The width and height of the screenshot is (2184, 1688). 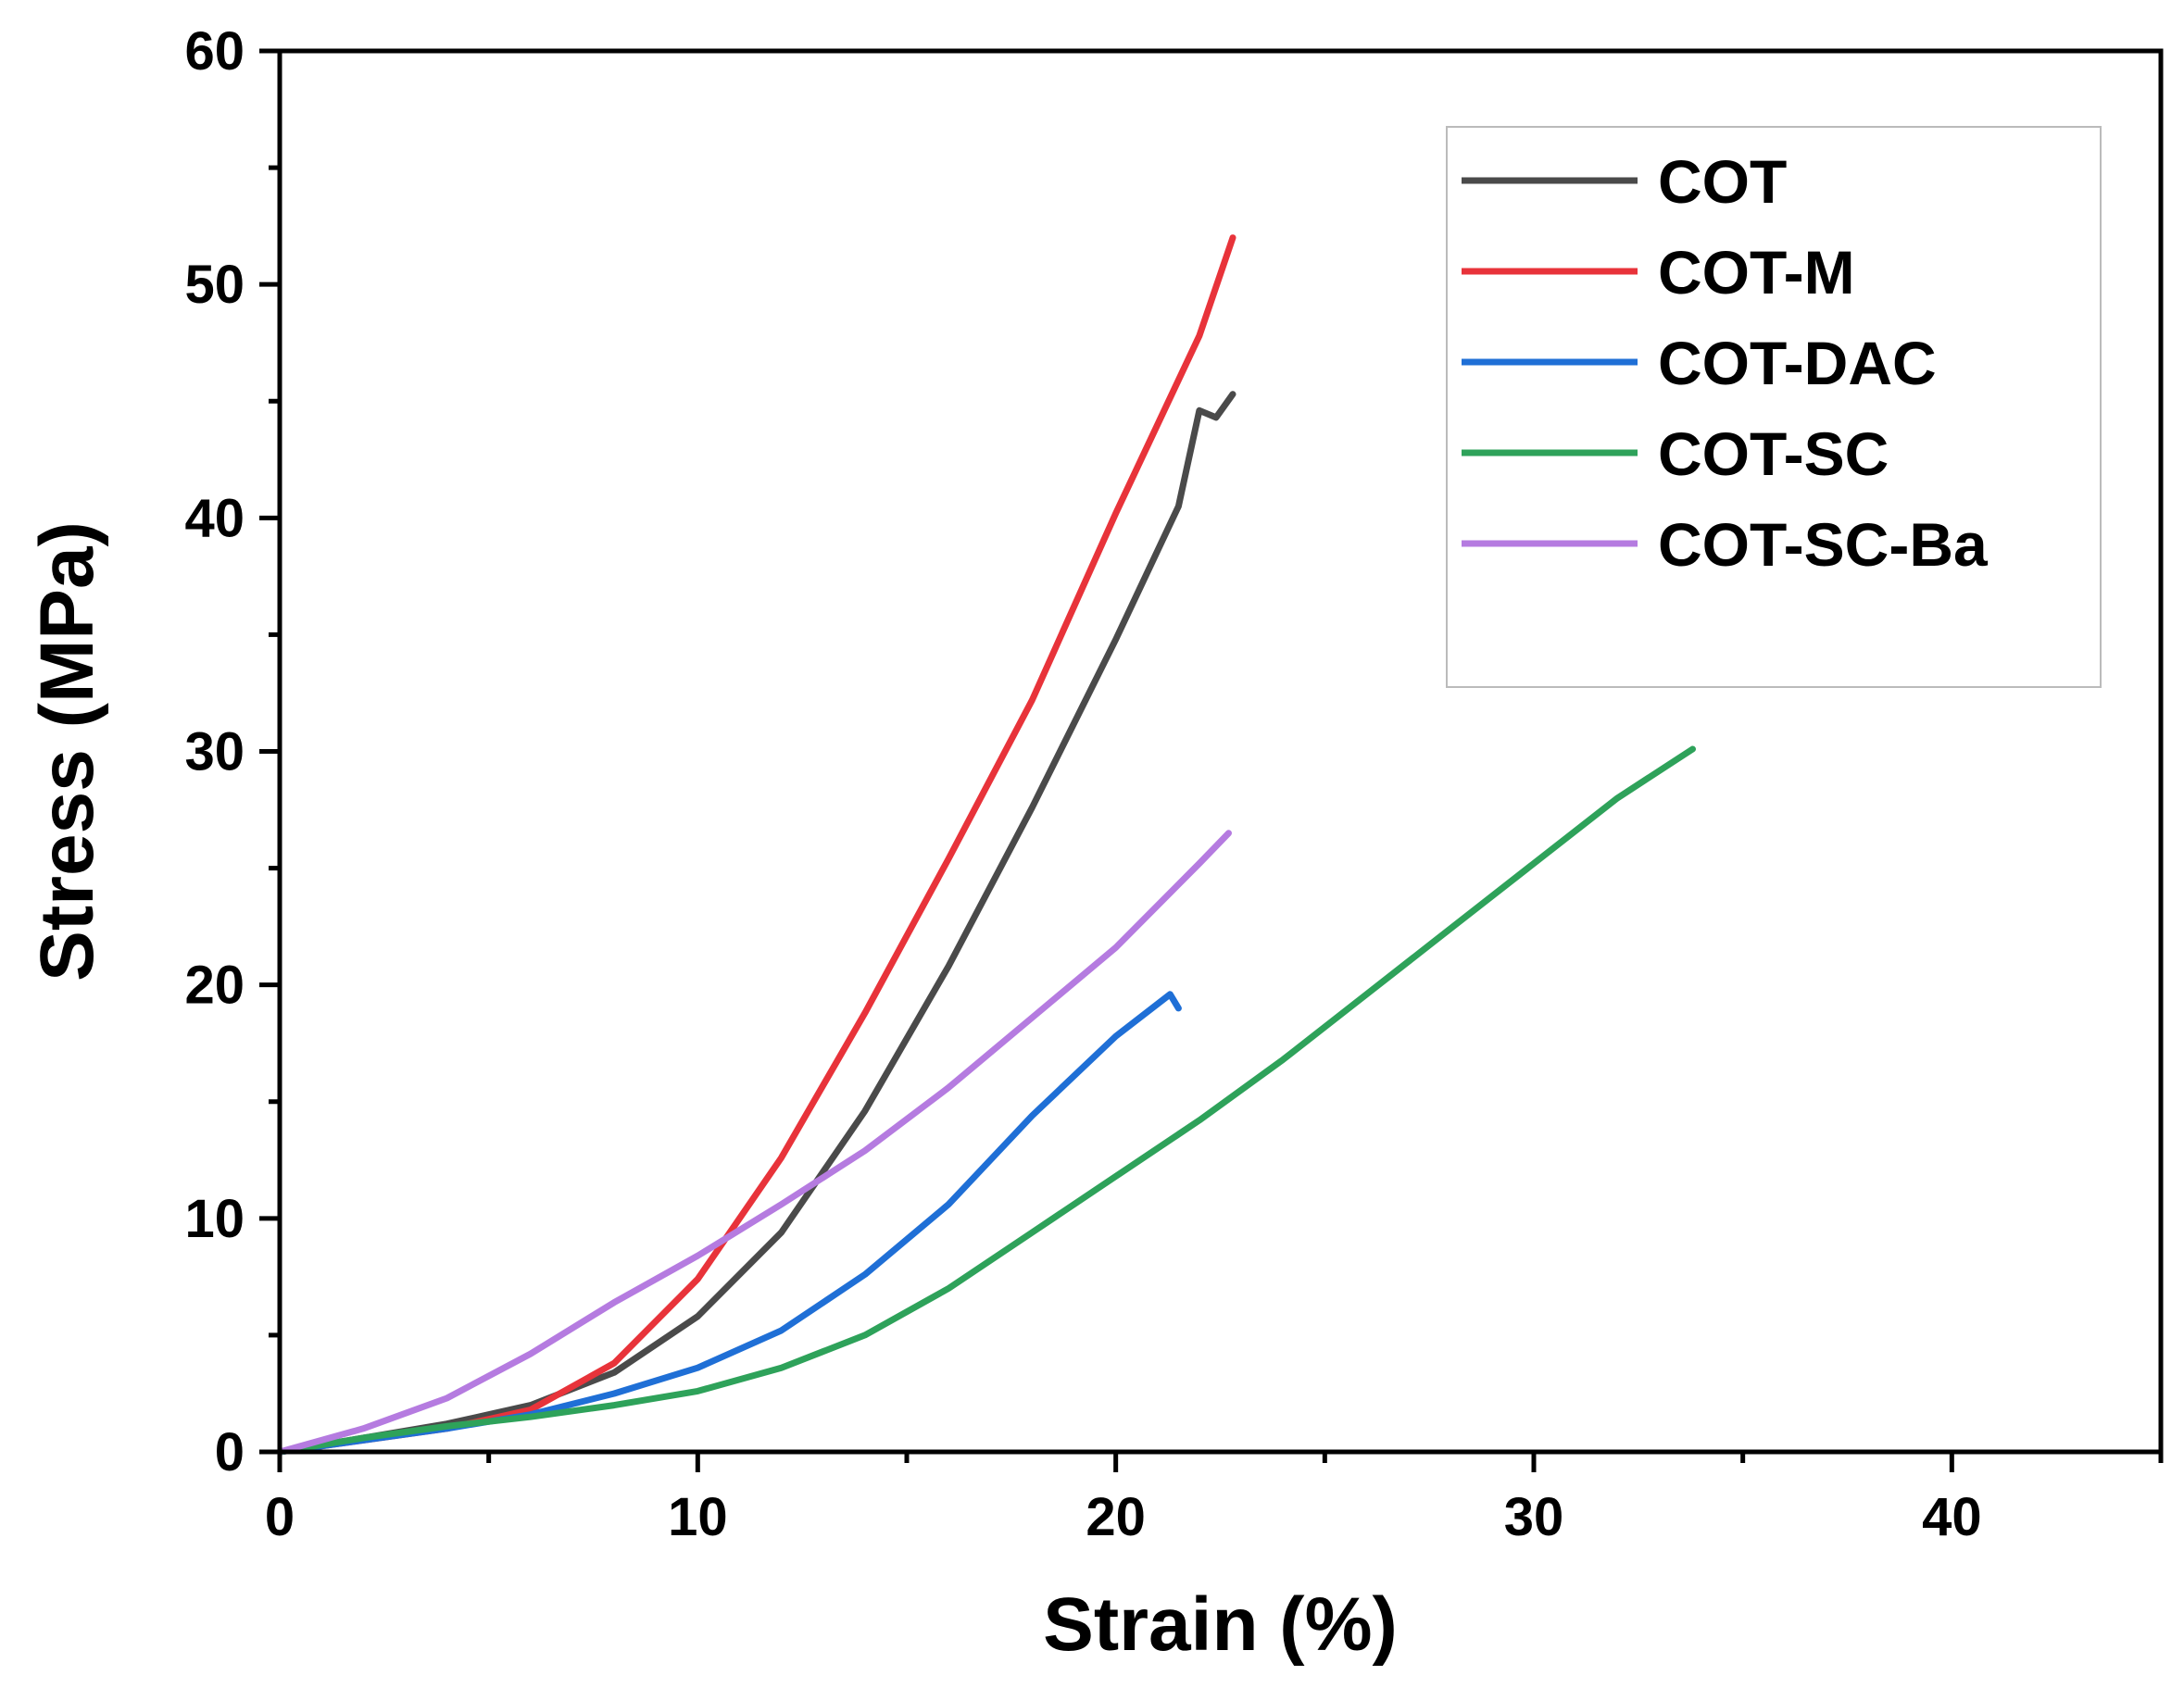 What do you see at coordinates (698, 1517) in the screenshot?
I see `x-tick-label: 10` at bounding box center [698, 1517].